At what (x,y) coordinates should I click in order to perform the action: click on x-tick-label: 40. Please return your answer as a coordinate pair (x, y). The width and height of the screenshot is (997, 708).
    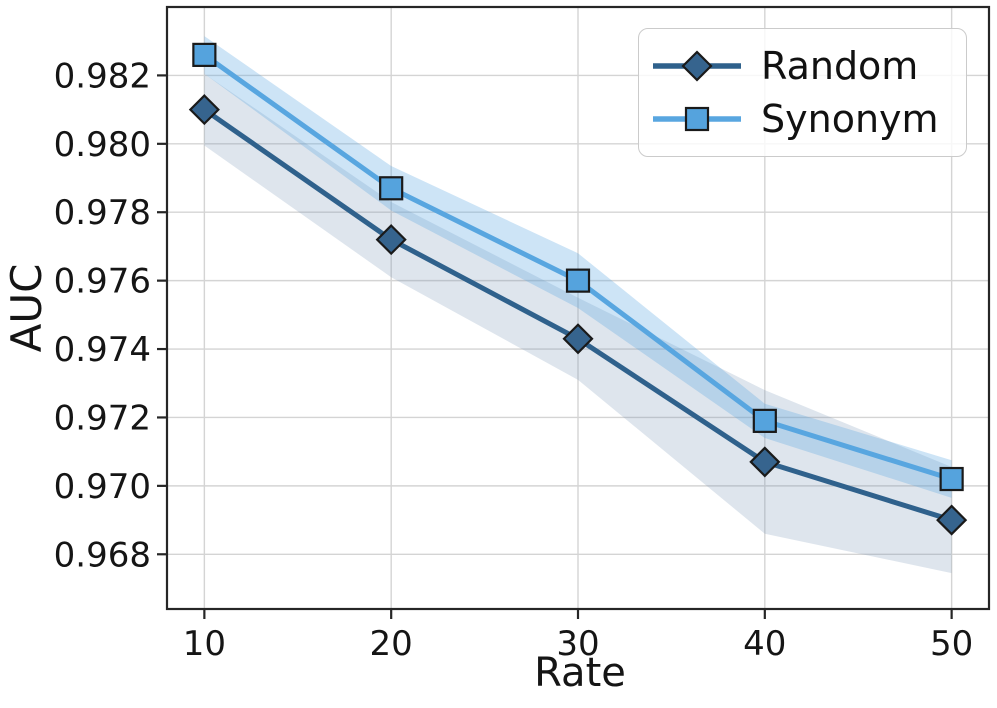
    Looking at the image, I should click on (764, 644).